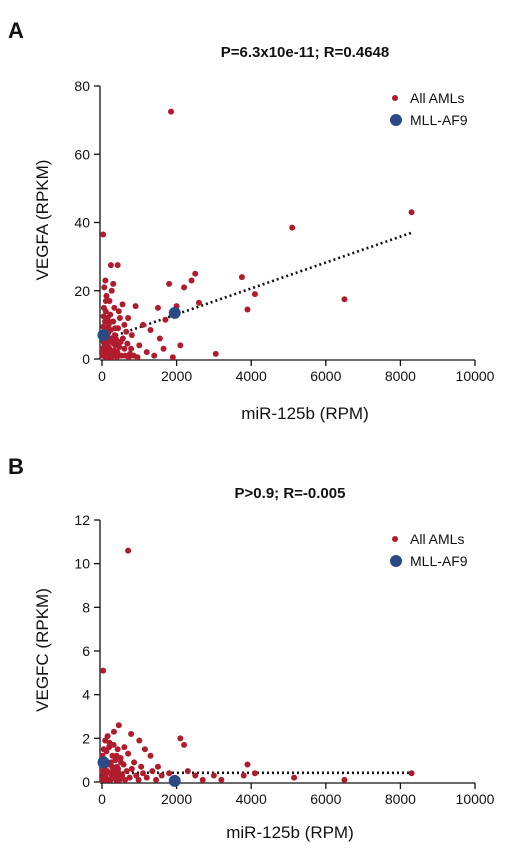  I want to click on panel-b-x-tick-label: 6000, so click(325, 799).